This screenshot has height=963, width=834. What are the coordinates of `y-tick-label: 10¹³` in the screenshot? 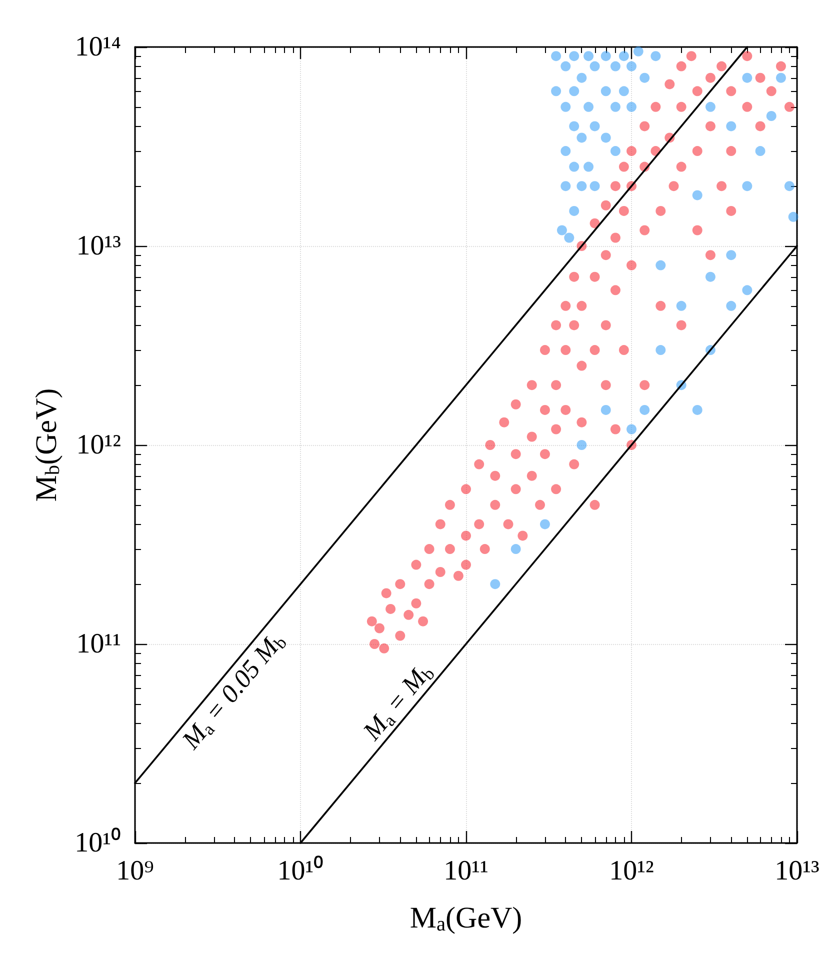 It's located at (98, 246).